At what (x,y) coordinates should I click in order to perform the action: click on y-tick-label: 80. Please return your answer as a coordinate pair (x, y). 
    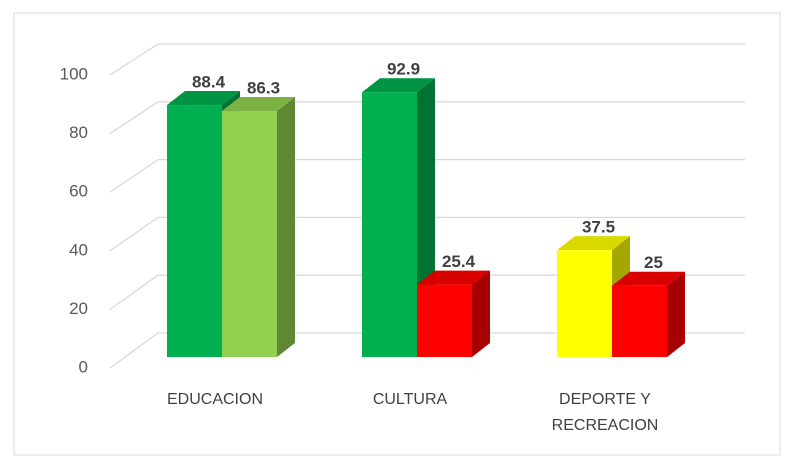
    Looking at the image, I should click on (78, 132).